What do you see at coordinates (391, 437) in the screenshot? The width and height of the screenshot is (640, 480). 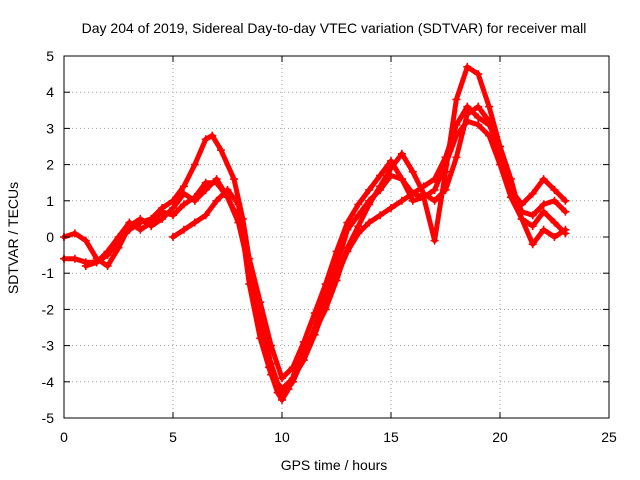 I see `x-tick-label: 15` at bounding box center [391, 437].